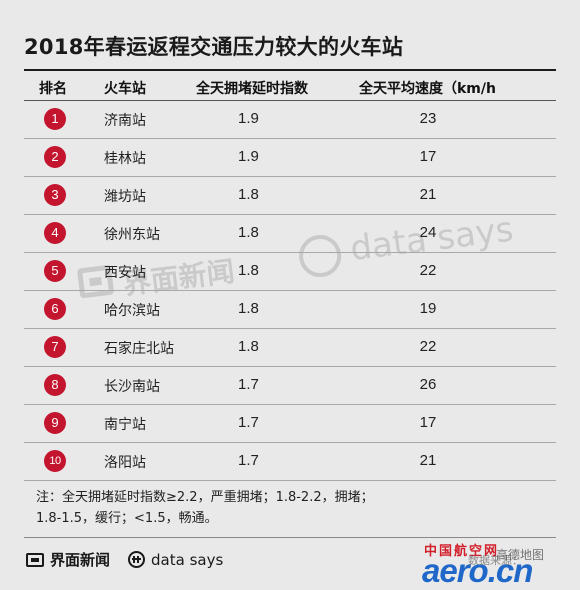 The image size is (580, 590). Describe the element at coordinates (290, 100) in the screenshot. I see `header-rule` at that location.